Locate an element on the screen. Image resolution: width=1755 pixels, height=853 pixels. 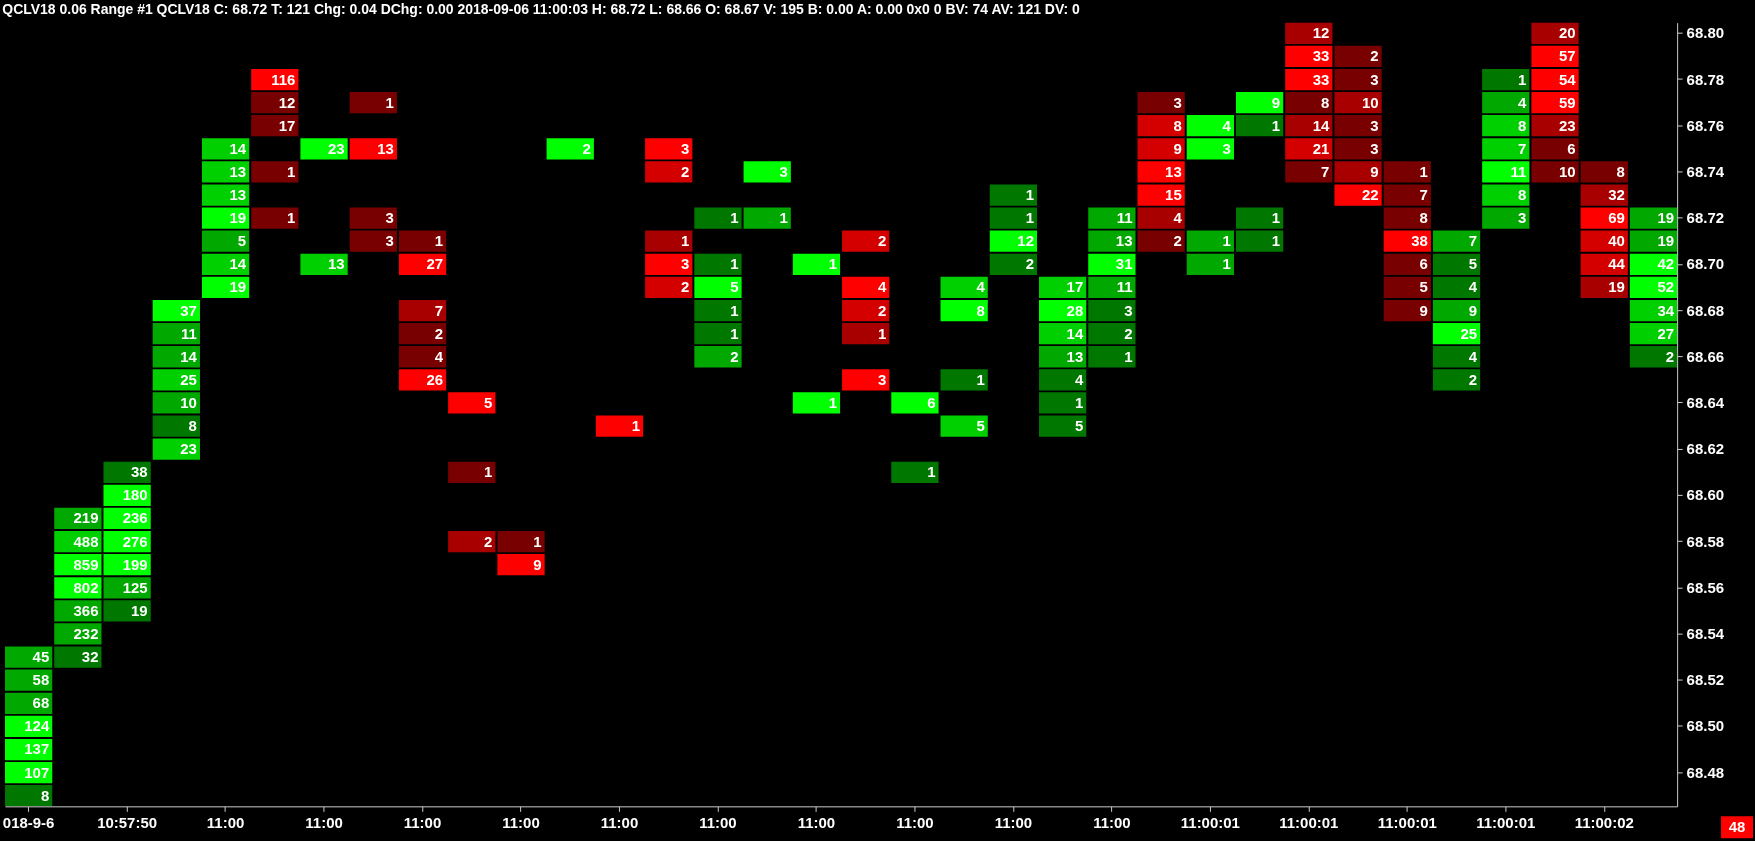
y-tick-label: 68.56 is located at coordinates (1705, 587).